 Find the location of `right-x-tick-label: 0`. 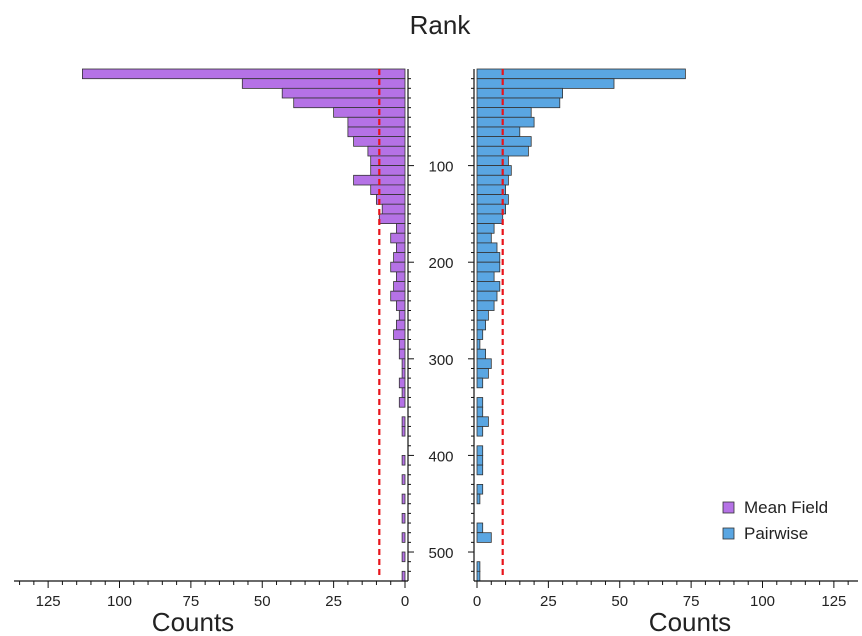

right-x-tick-label: 0 is located at coordinates (477, 601).